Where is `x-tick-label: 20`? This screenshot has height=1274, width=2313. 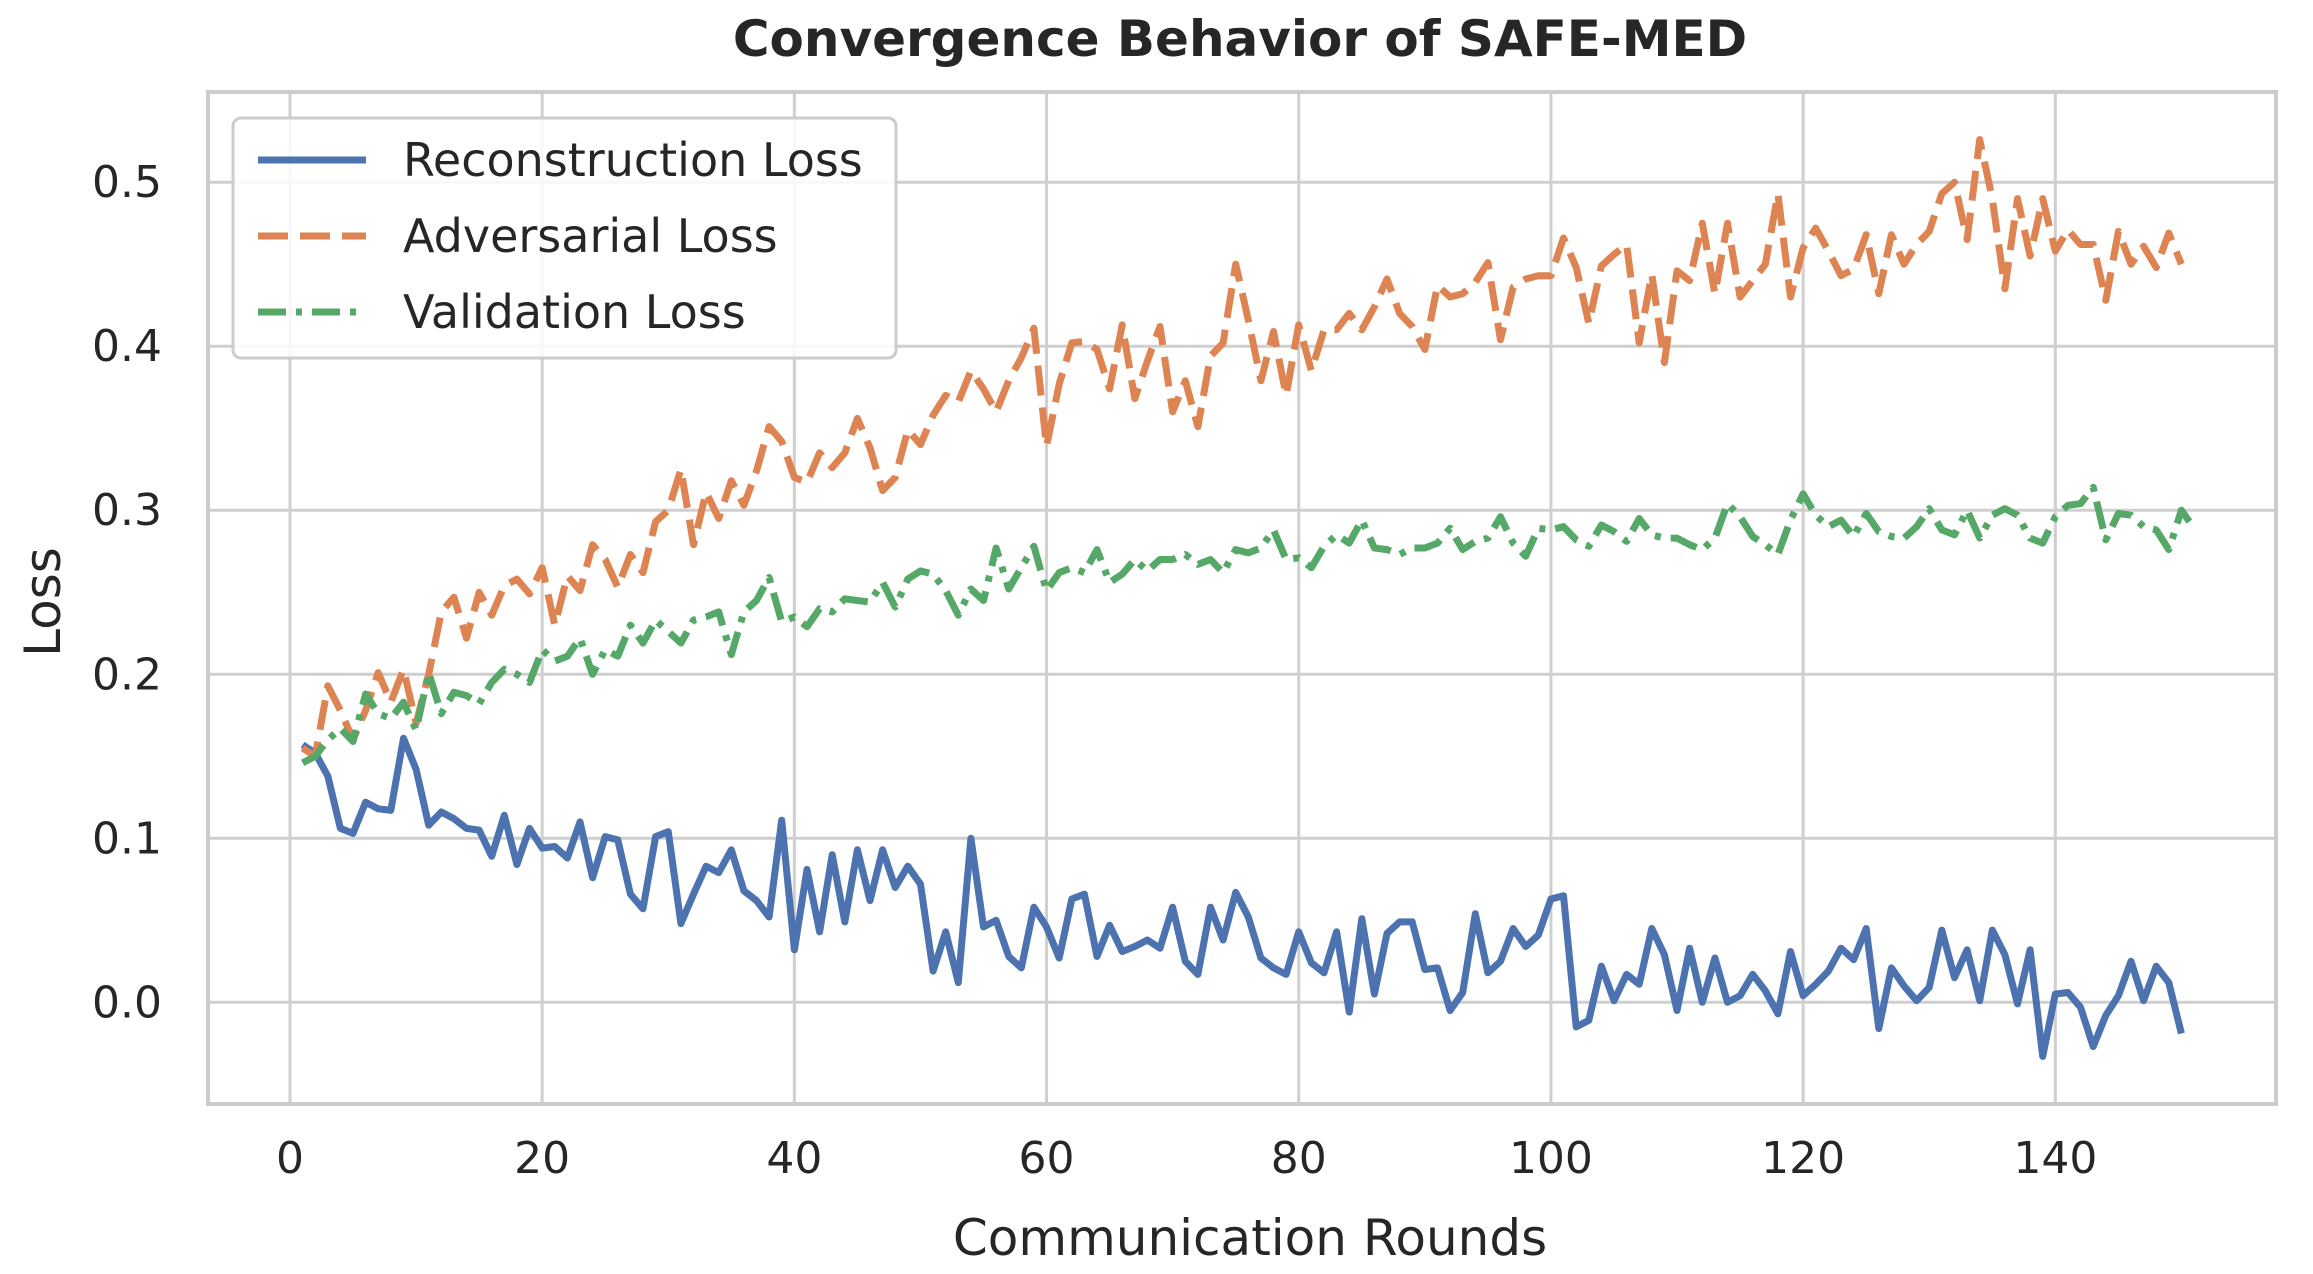 x-tick-label: 20 is located at coordinates (542, 1158).